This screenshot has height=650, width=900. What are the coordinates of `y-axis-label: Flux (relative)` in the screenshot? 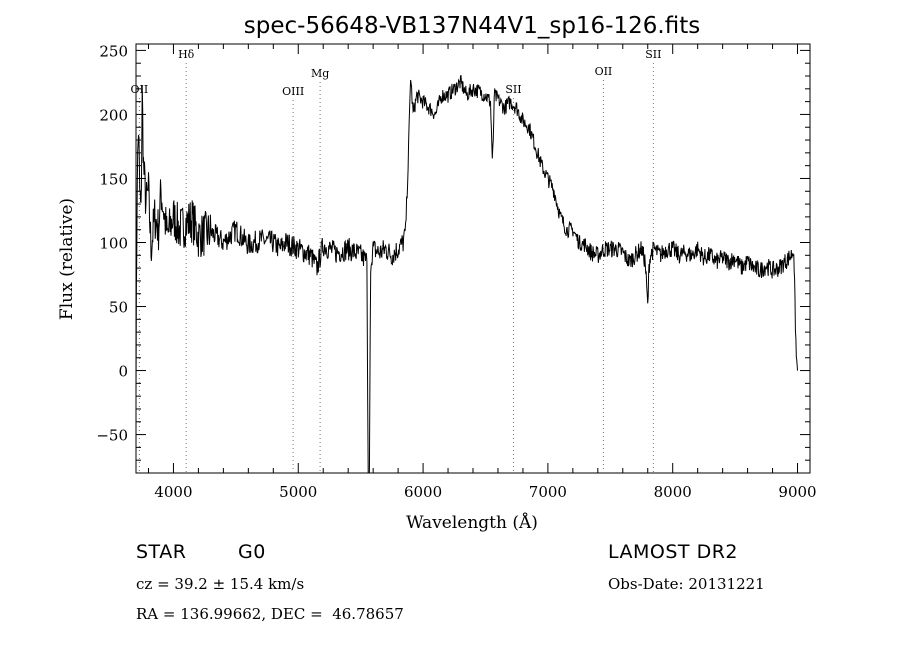 It's located at (67, 259).